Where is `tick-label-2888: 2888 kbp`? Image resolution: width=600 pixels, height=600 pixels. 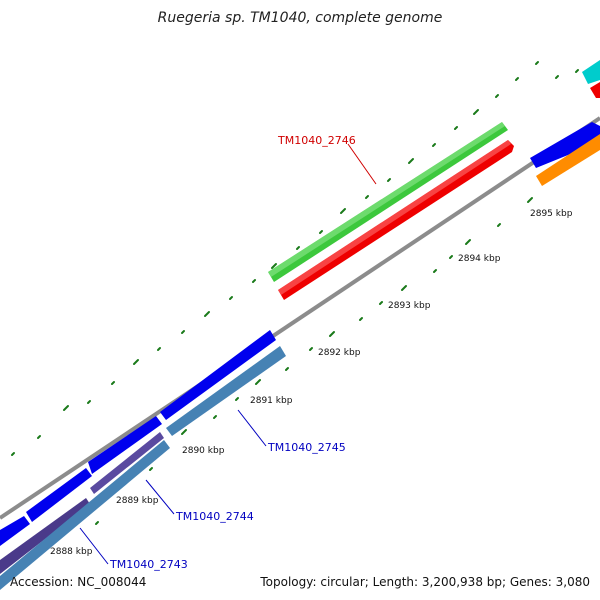
tick-label-2888: 2888 kbp is located at coordinates (71, 552).